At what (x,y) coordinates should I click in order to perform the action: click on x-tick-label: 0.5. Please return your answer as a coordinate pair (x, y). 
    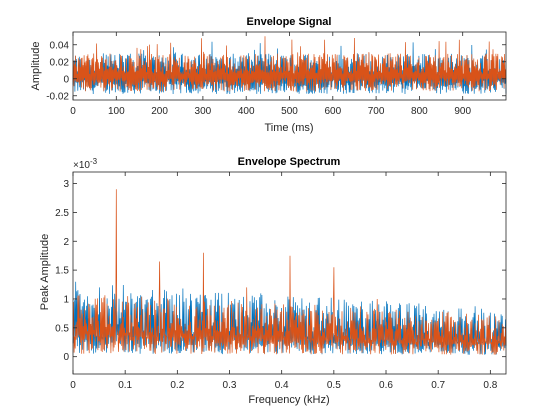
    Looking at the image, I should click on (334, 385).